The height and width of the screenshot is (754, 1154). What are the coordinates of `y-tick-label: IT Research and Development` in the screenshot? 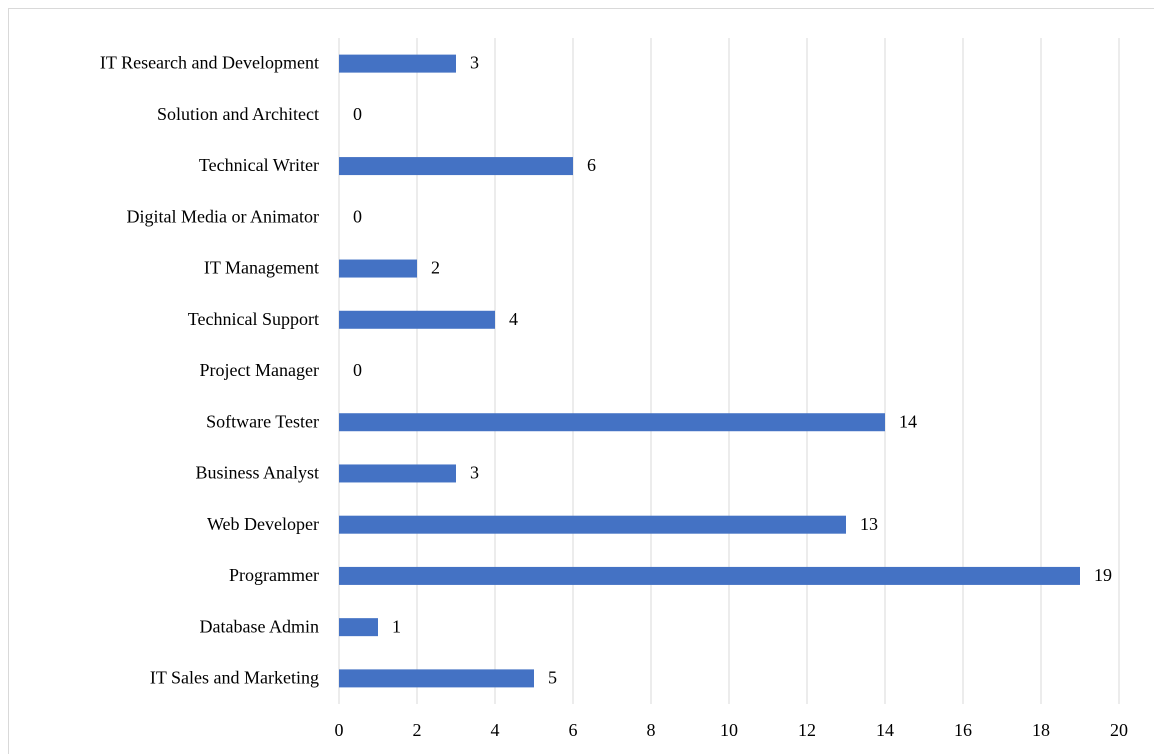 It's located at (209, 63).